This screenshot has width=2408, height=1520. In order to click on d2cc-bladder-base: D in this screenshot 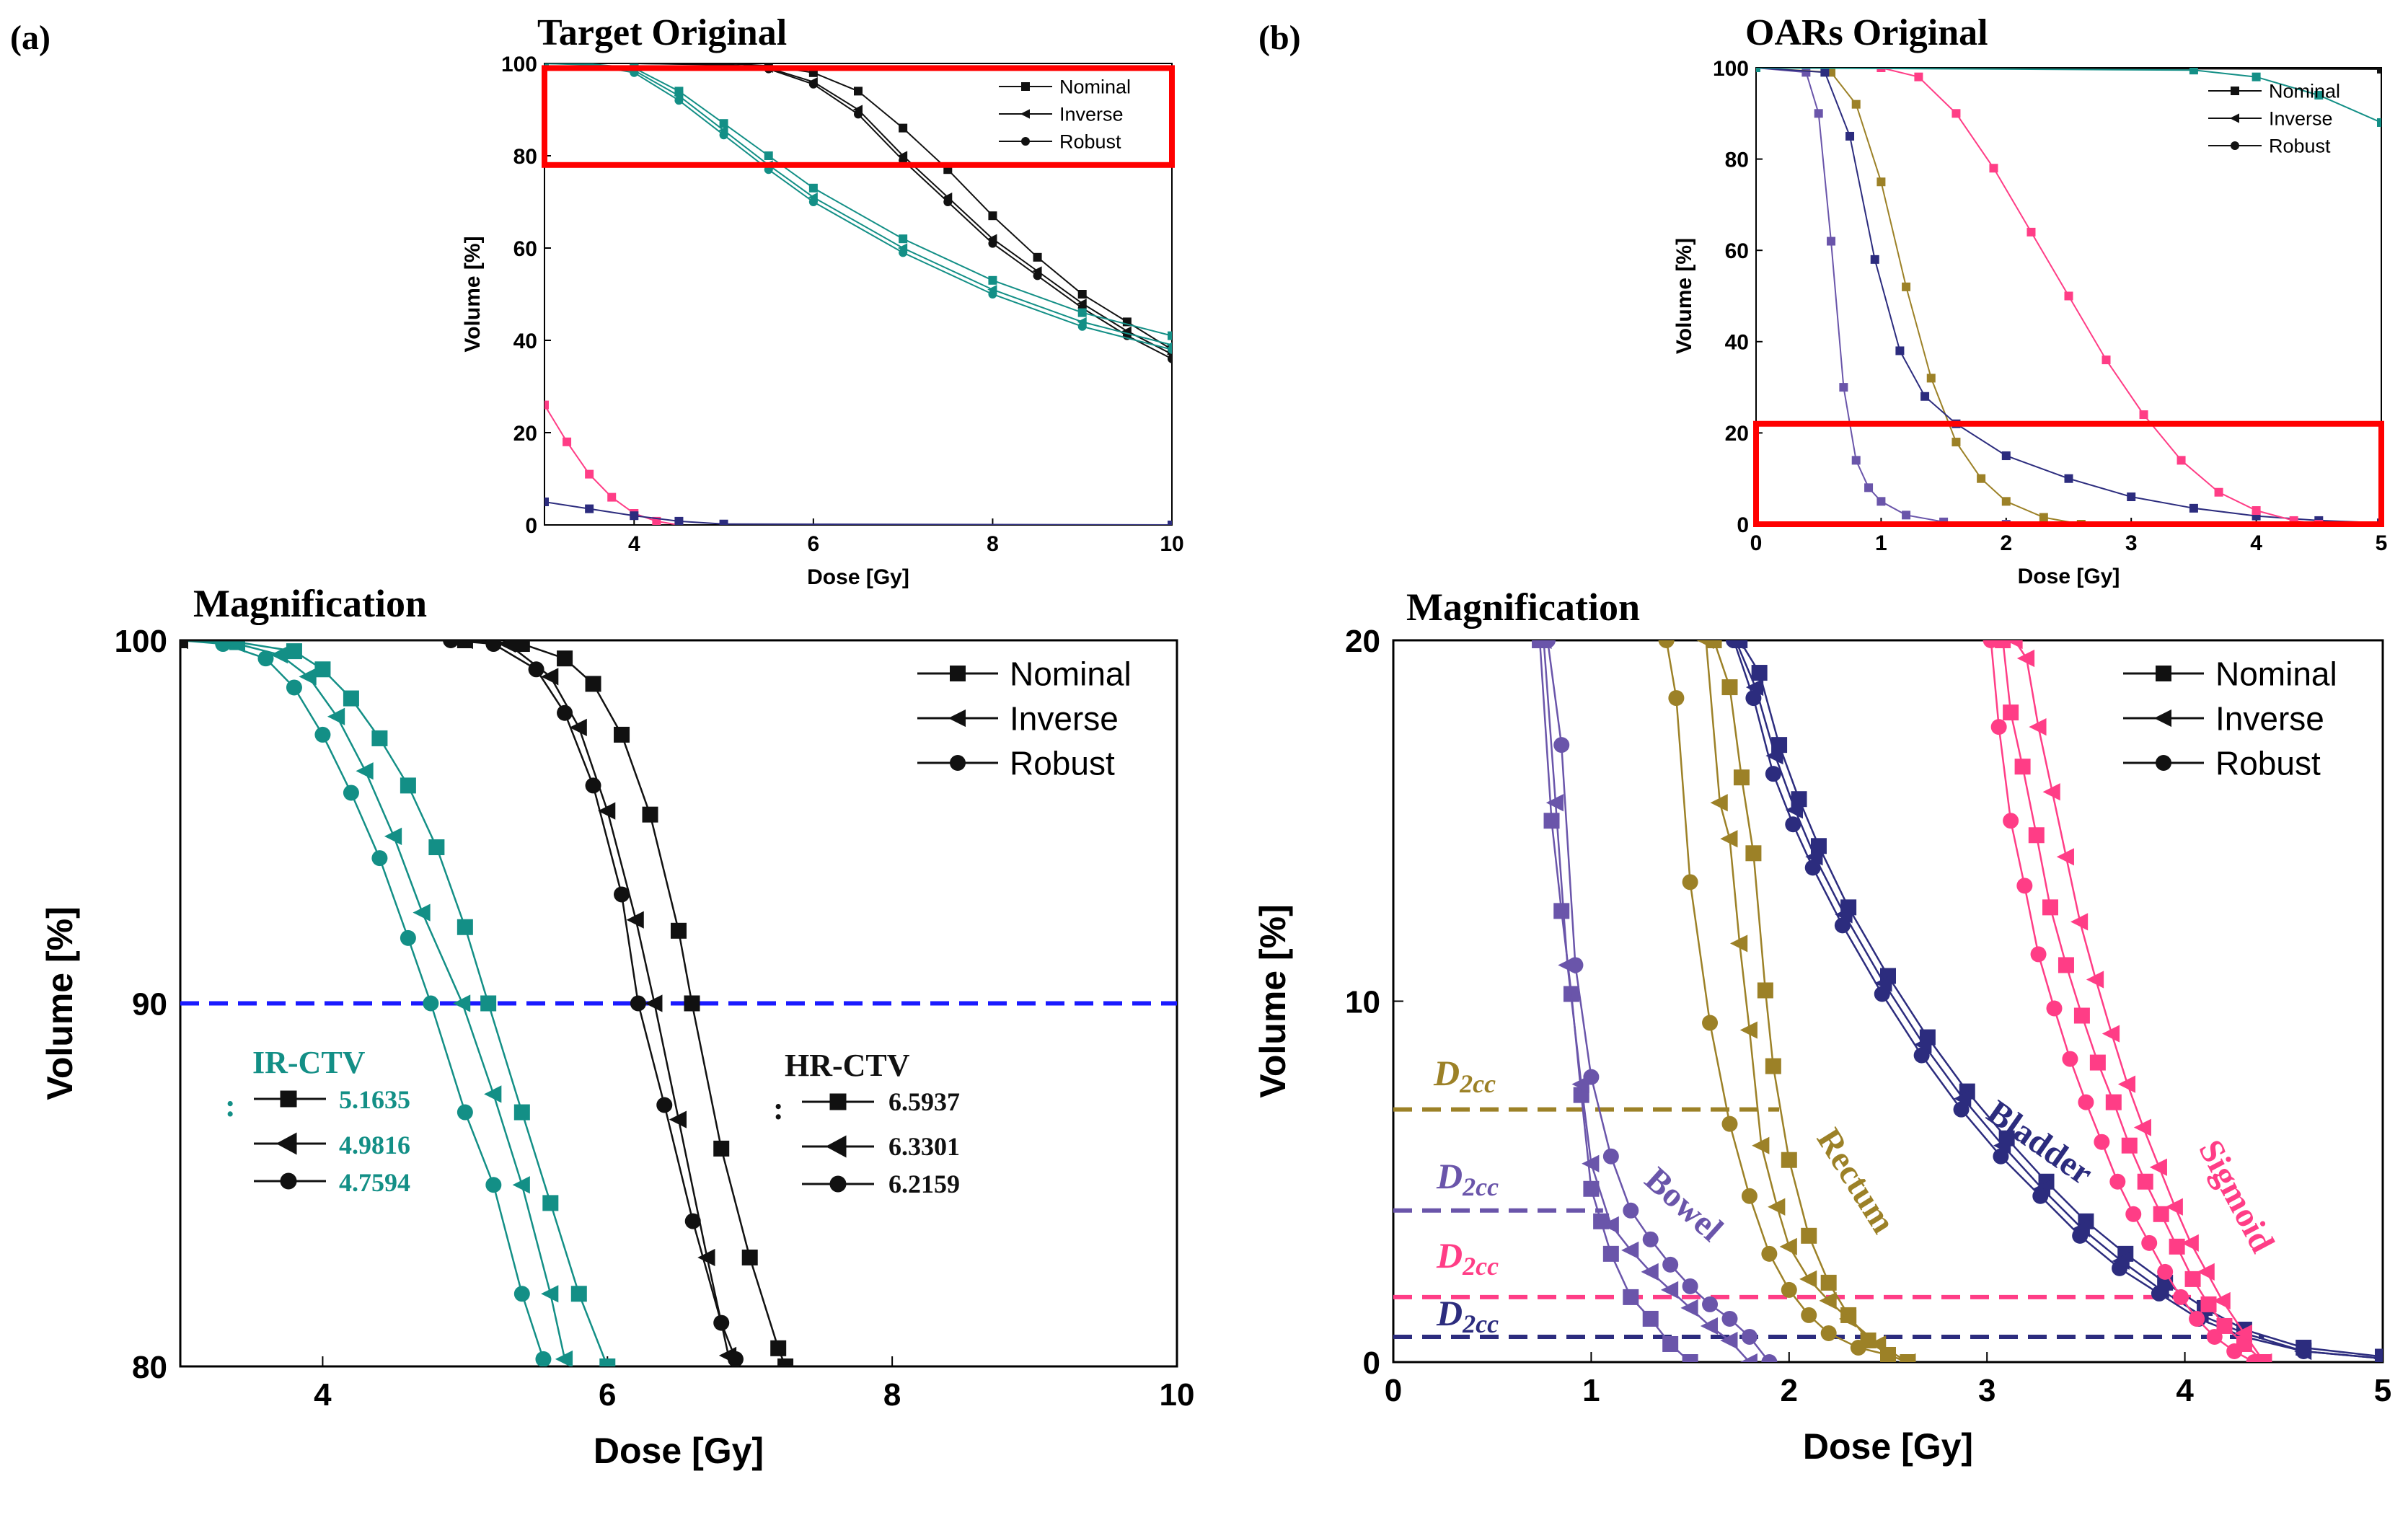, I will do `click(1450, 1313)`.